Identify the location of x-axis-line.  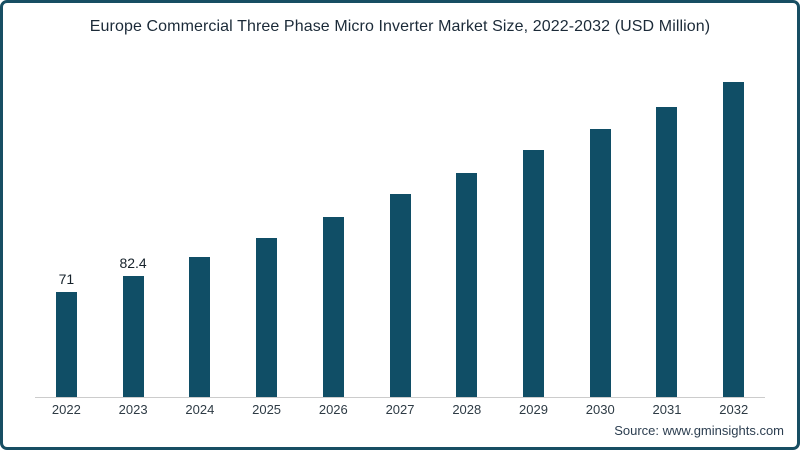
(400, 397).